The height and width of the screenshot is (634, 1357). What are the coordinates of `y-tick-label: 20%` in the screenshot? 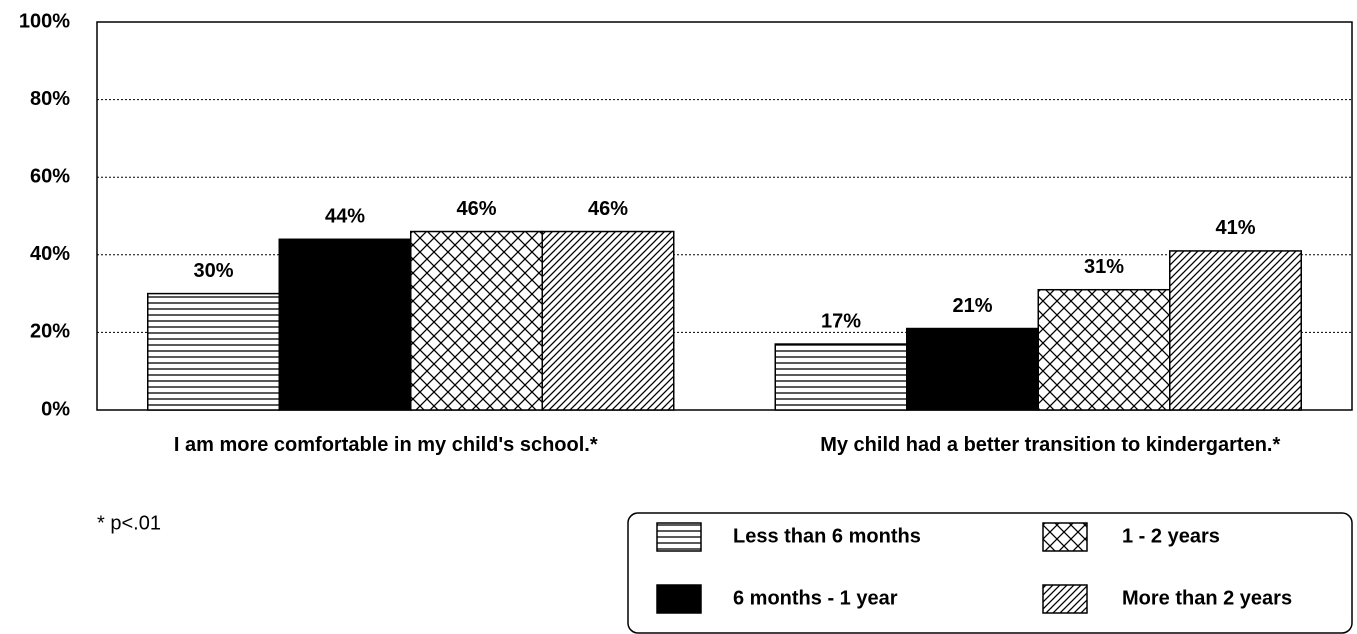 It's located at (50, 332).